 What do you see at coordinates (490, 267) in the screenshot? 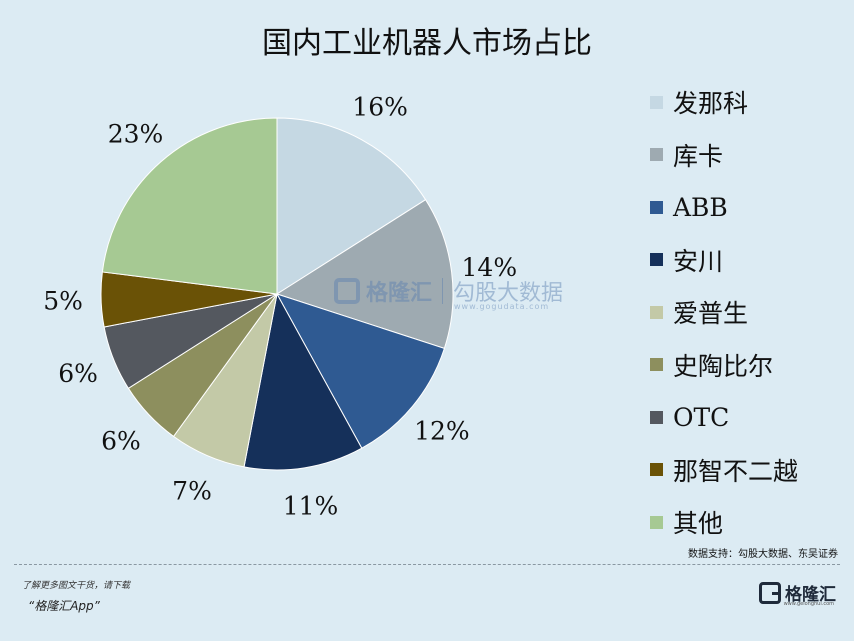
I see `data-label: 14%` at bounding box center [490, 267].